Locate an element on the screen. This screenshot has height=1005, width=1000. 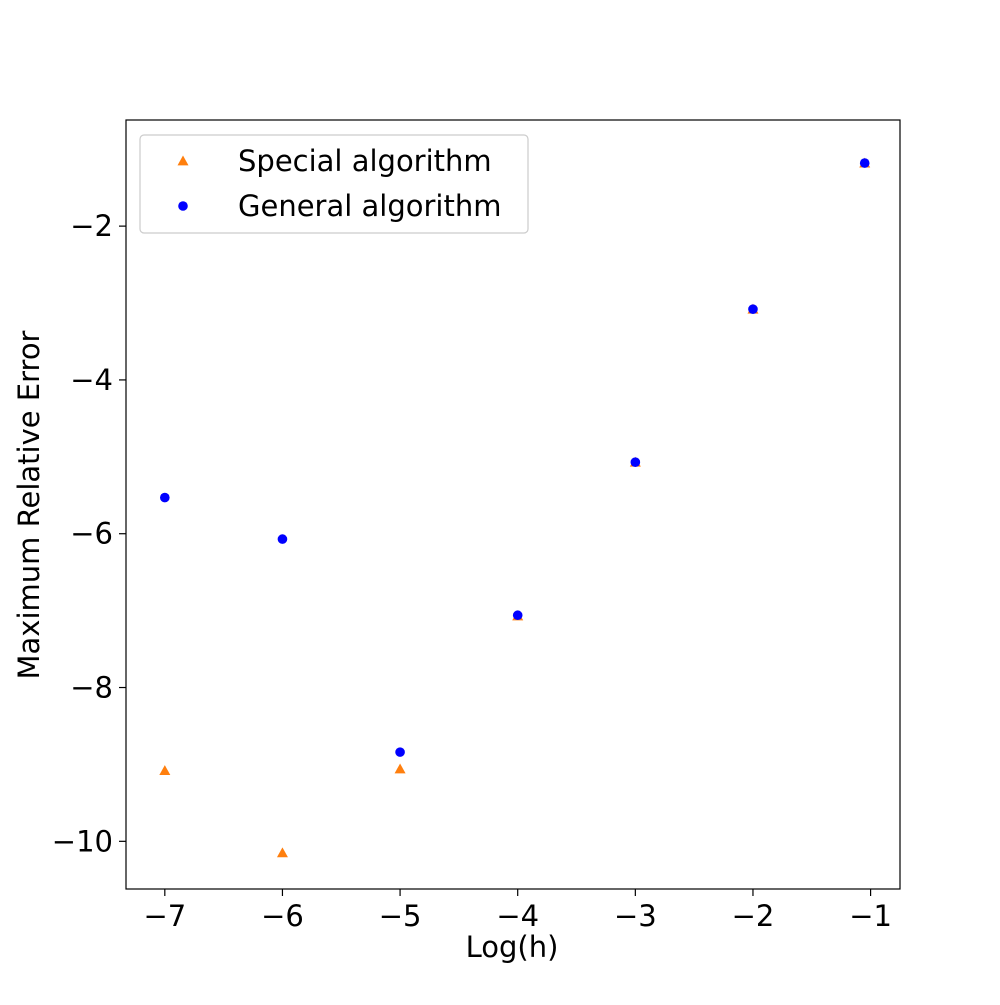
legend-box is located at coordinates (334, 184).